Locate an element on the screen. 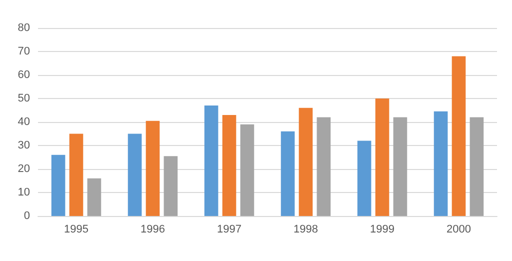 The height and width of the screenshot is (261, 512). x-tick-label: 1997 is located at coordinates (229, 230).